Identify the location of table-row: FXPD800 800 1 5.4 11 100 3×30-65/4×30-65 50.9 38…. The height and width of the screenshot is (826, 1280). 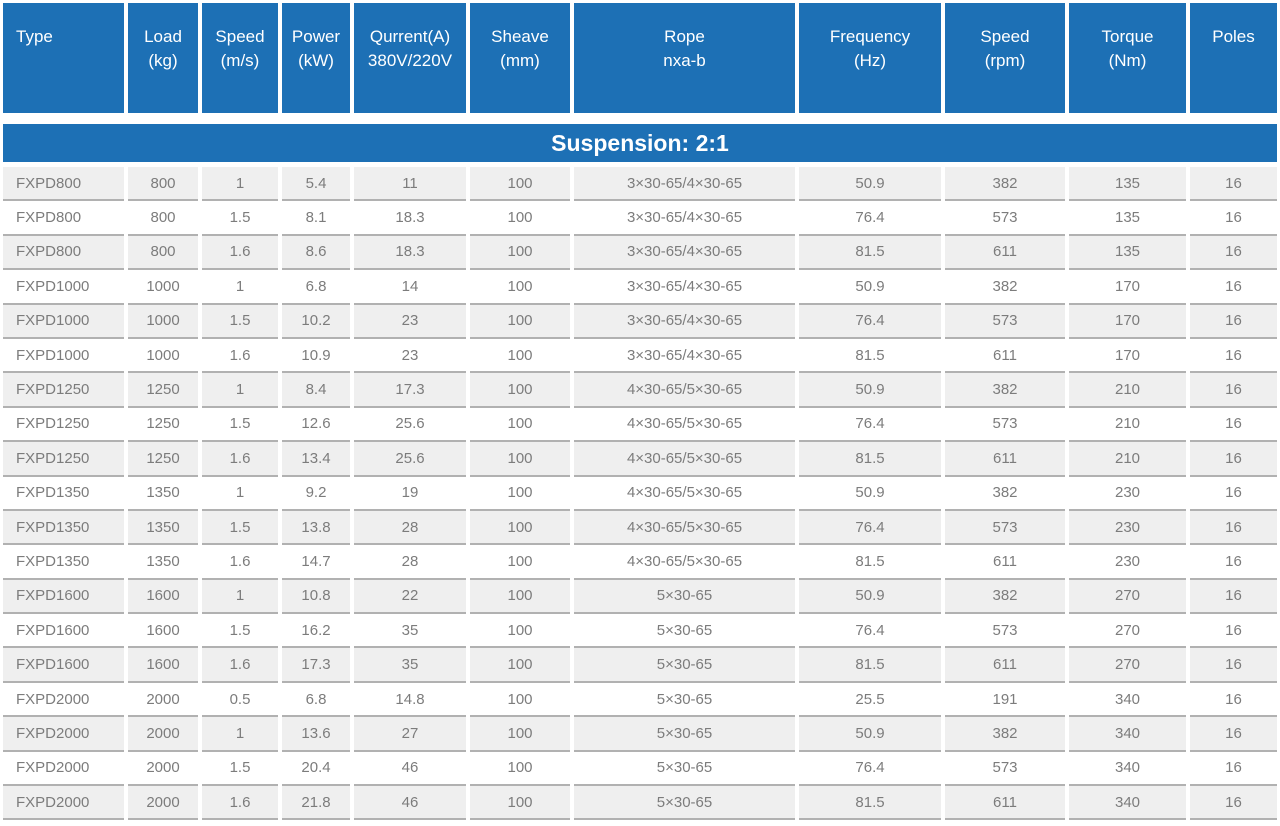
(640, 184).